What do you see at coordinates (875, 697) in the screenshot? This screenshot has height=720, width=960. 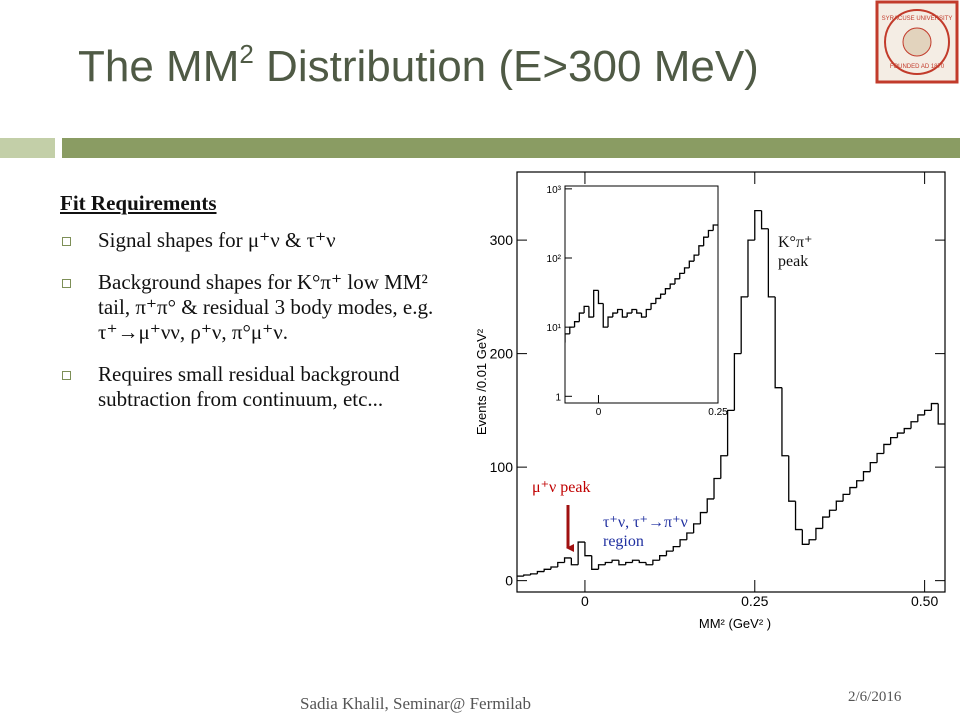 I see `date: 2/6/2016` at bounding box center [875, 697].